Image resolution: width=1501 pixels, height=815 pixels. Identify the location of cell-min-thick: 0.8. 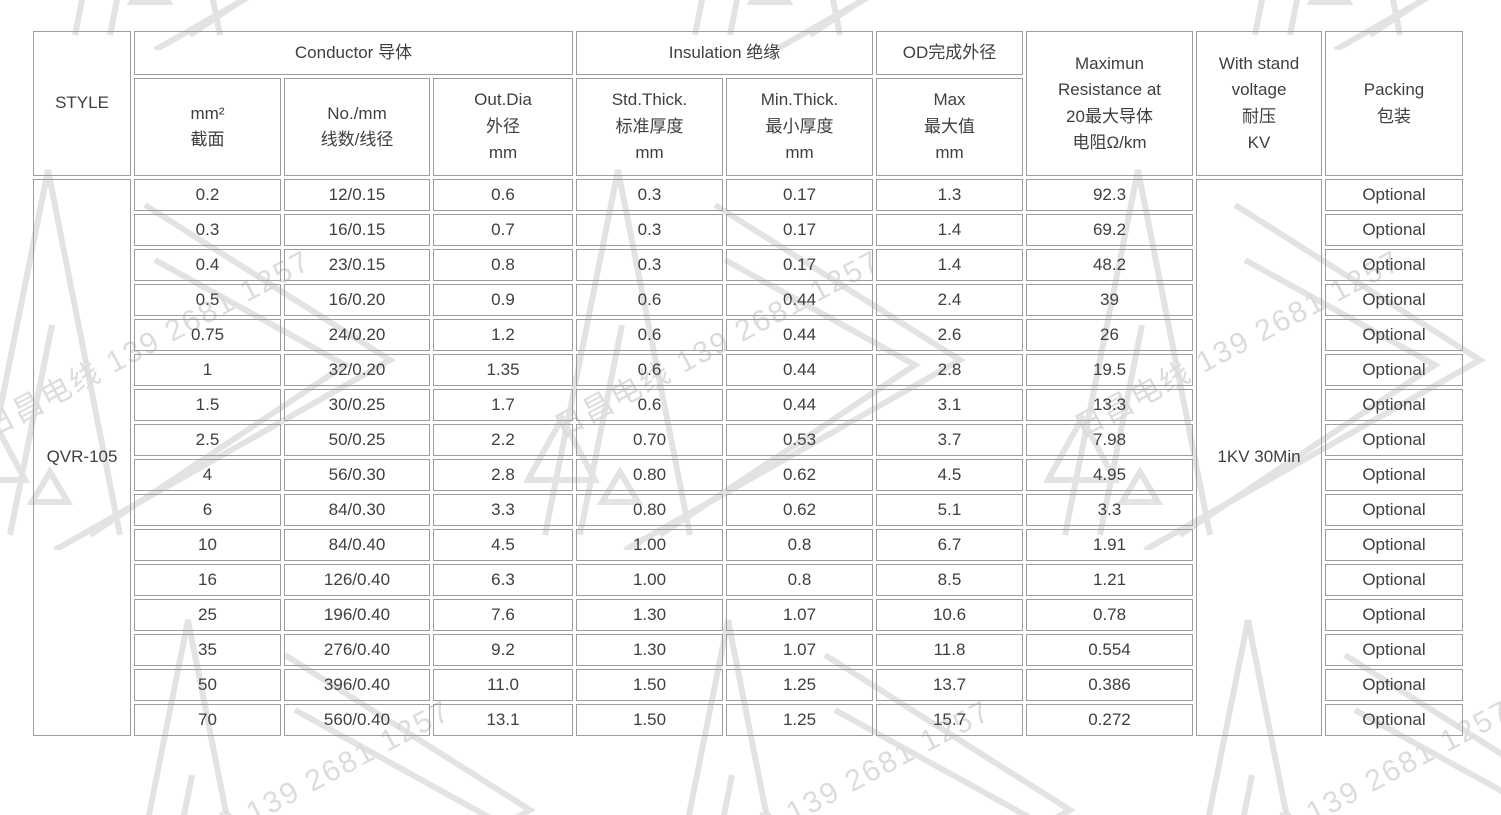
(799, 545).